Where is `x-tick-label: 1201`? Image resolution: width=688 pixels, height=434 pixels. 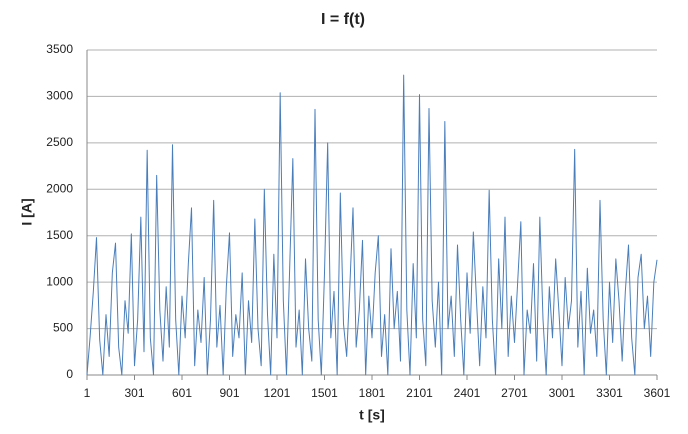 x-tick-label: 1201 is located at coordinates (277, 393).